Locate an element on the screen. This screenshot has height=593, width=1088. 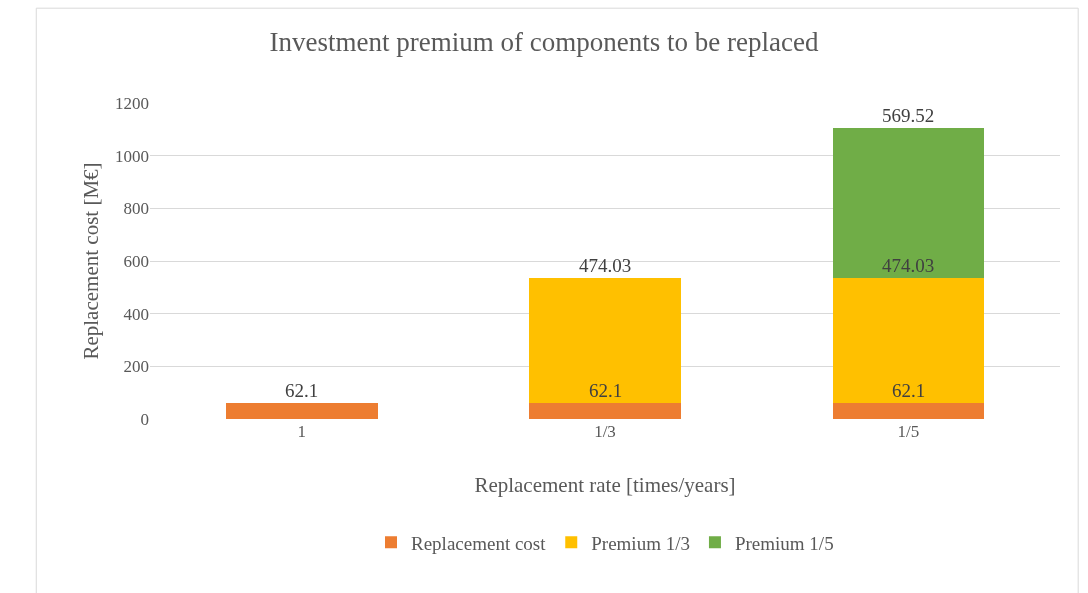
legend-label: Premium 1/5 is located at coordinates (784, 543).